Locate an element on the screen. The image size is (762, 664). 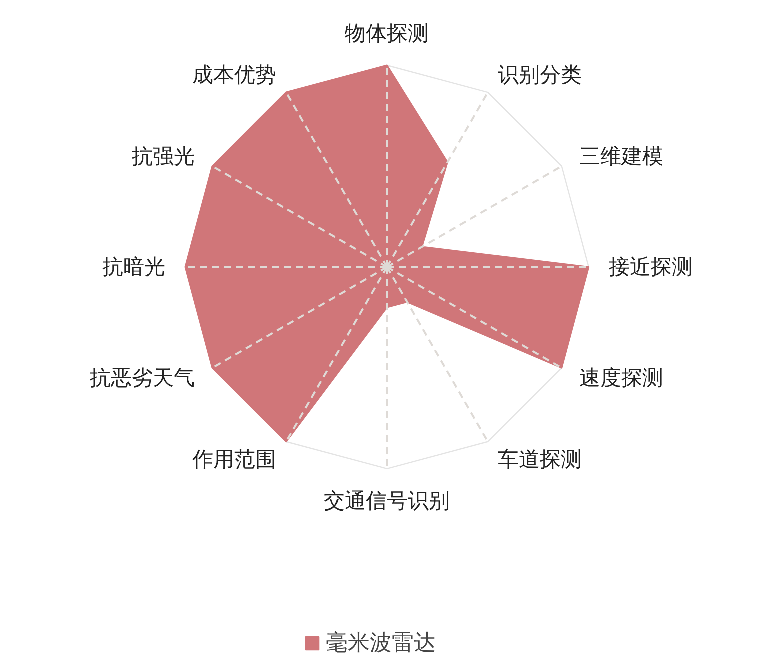
spoke-label: 抗恶劣天气 is located at coordinates (143, 378).